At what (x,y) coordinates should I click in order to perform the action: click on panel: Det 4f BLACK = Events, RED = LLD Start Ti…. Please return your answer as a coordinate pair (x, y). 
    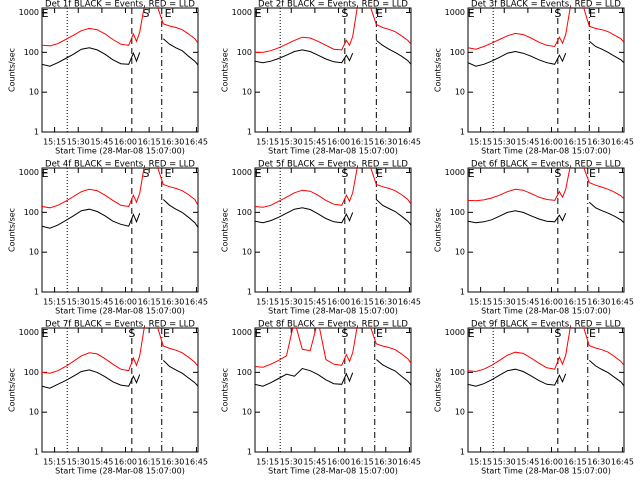
    Looking at the image, I should click on (108, 238).